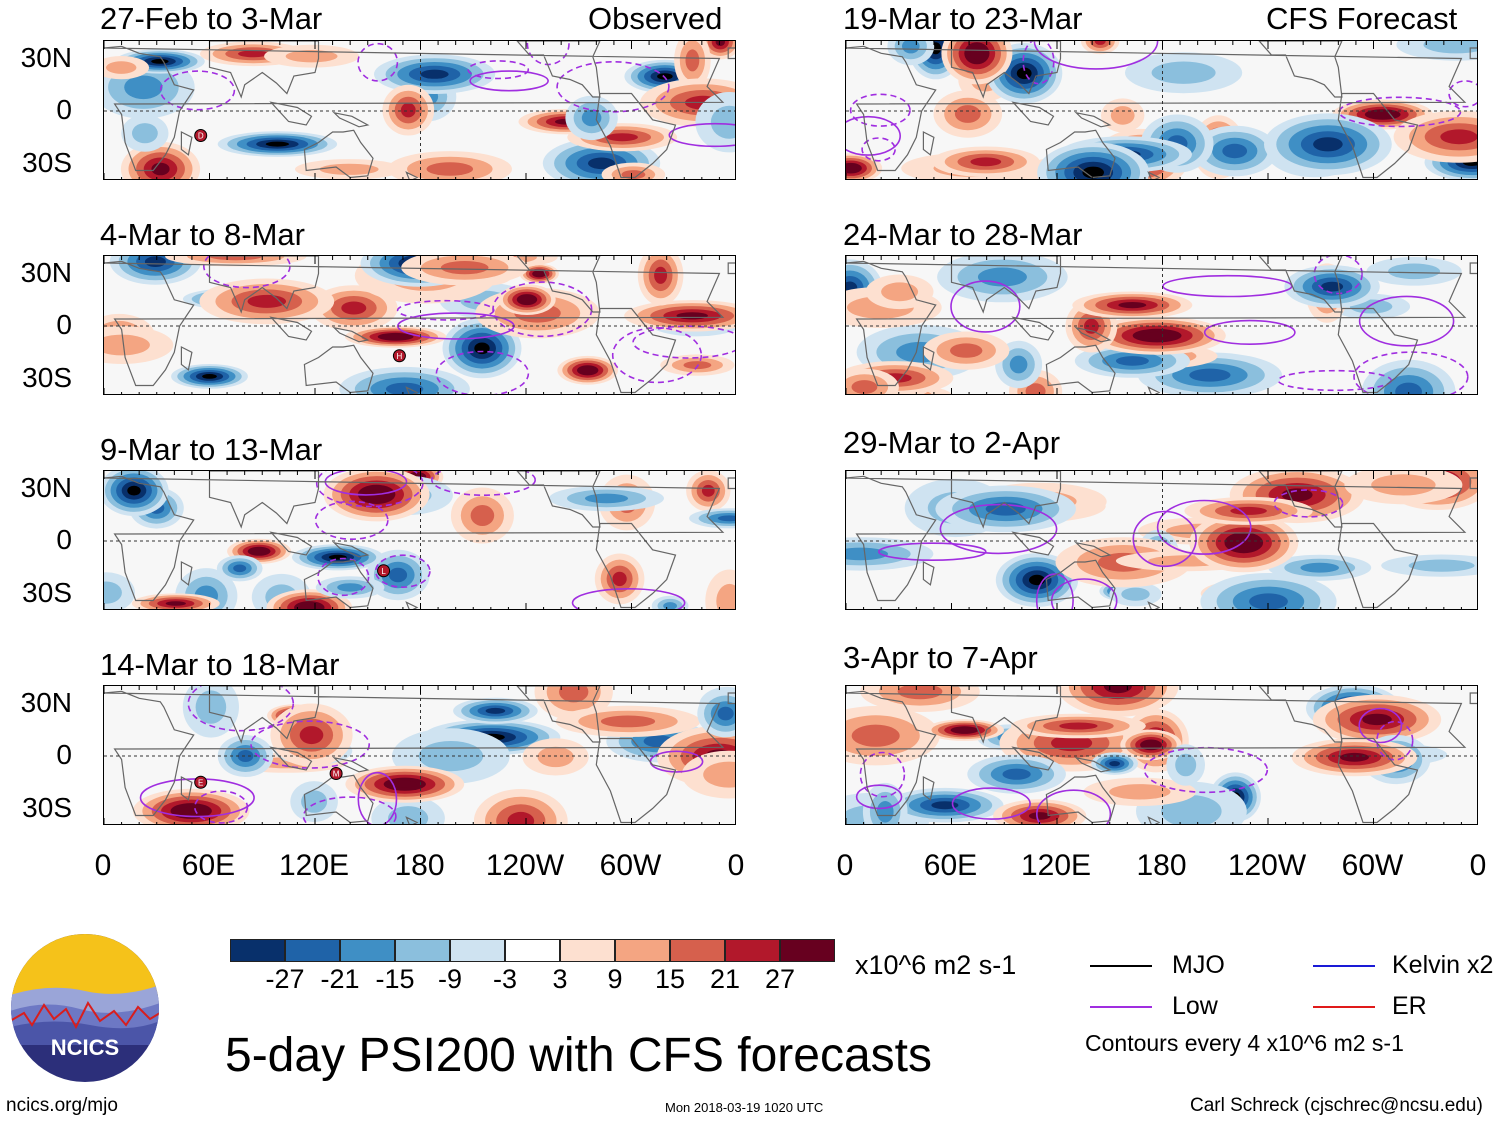  I want to click on map-panel-observed-3: L, so click(419, 540).